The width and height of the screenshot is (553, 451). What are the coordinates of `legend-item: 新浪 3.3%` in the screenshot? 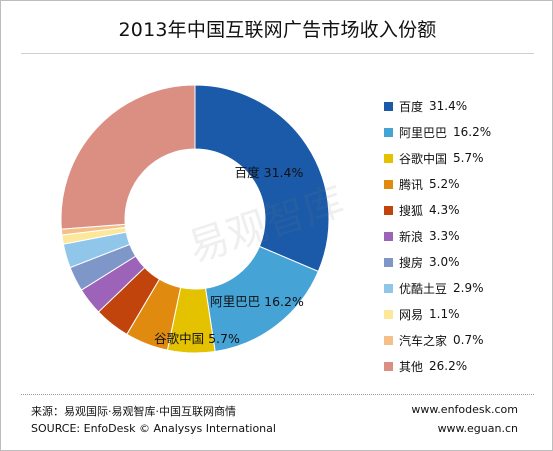 It's located at (464, 236).